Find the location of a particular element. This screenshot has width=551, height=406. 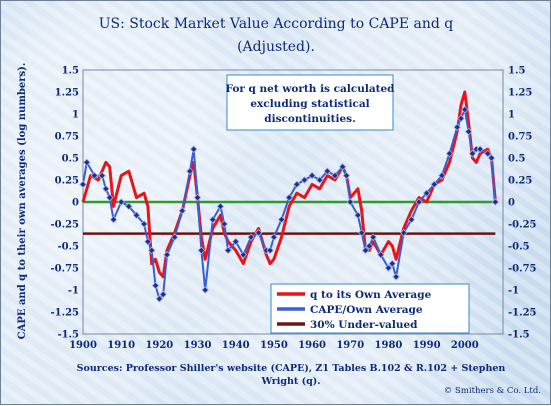

x-tick: 1950 is located at coordinates (274, 345).